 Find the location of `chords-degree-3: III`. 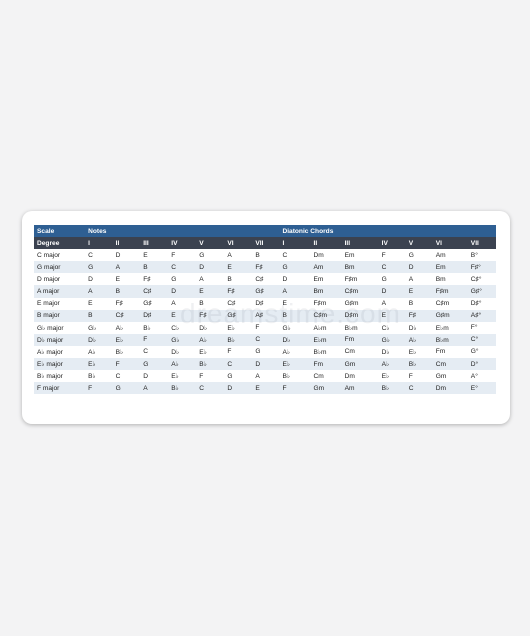

chords-degree-3: III is located at coordinates (360, 243).